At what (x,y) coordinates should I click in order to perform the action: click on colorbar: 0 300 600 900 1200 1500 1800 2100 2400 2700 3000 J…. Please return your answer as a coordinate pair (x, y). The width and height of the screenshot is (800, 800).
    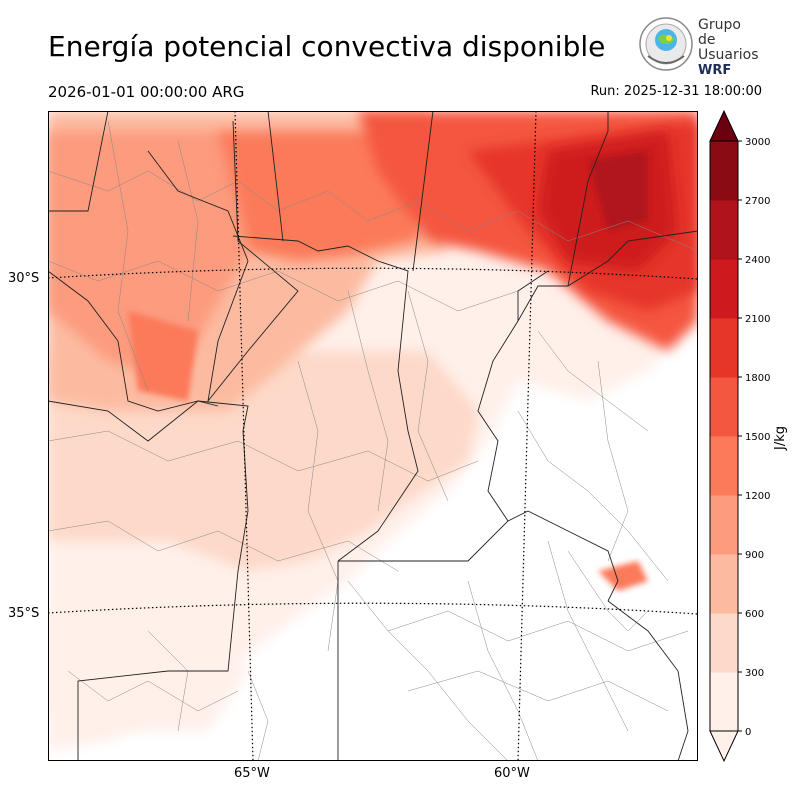
    Looking at the image, I should click on (748, 436).